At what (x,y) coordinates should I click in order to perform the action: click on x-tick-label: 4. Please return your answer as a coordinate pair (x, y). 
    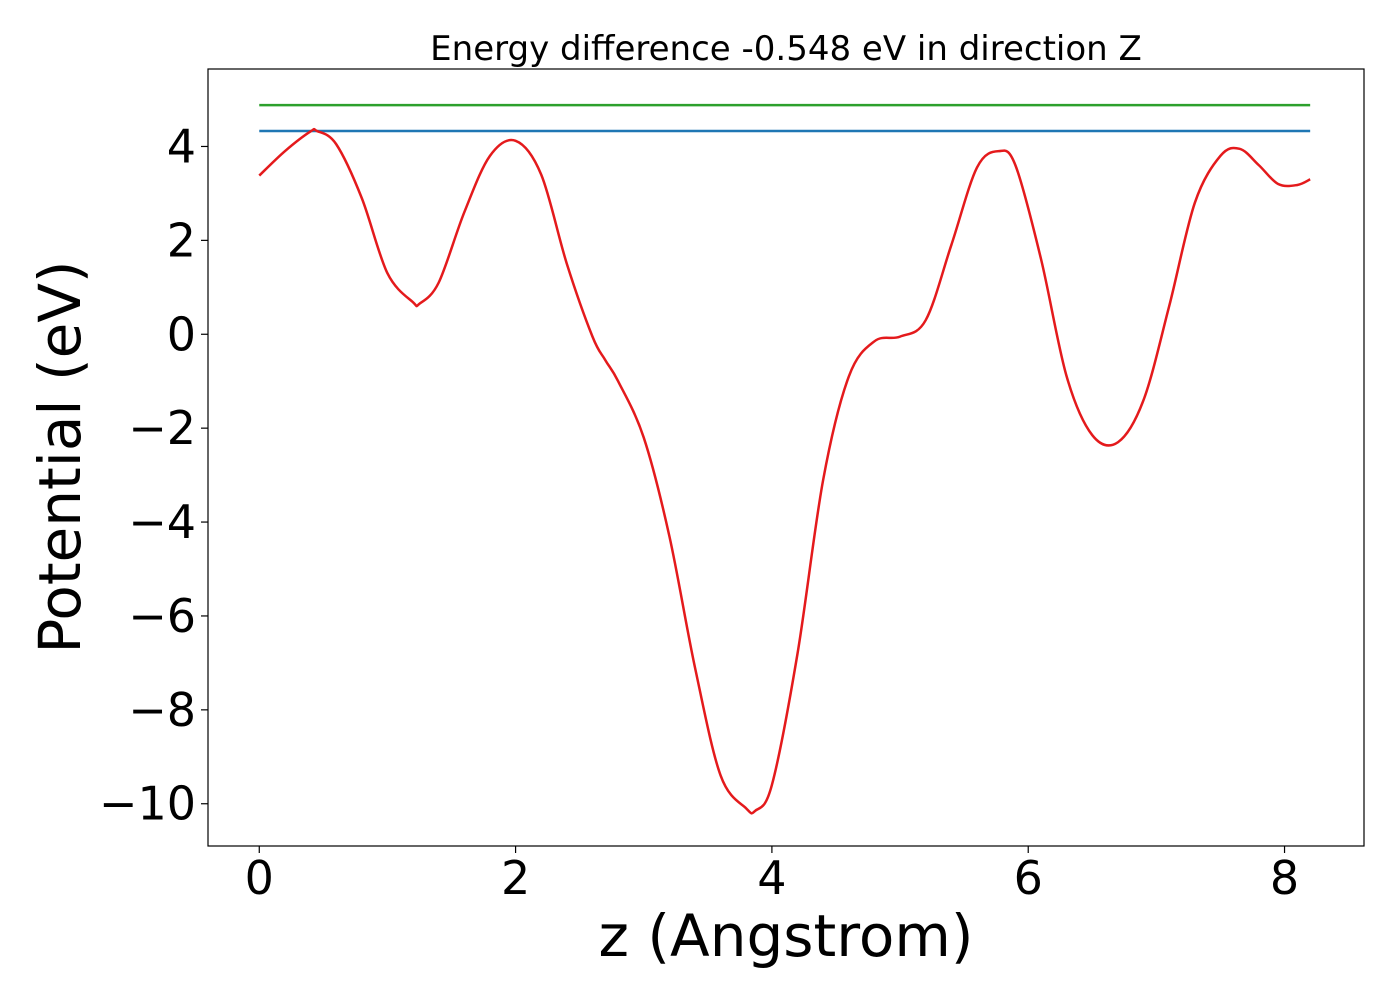
    Looking at the image, I should click on (771, 878).